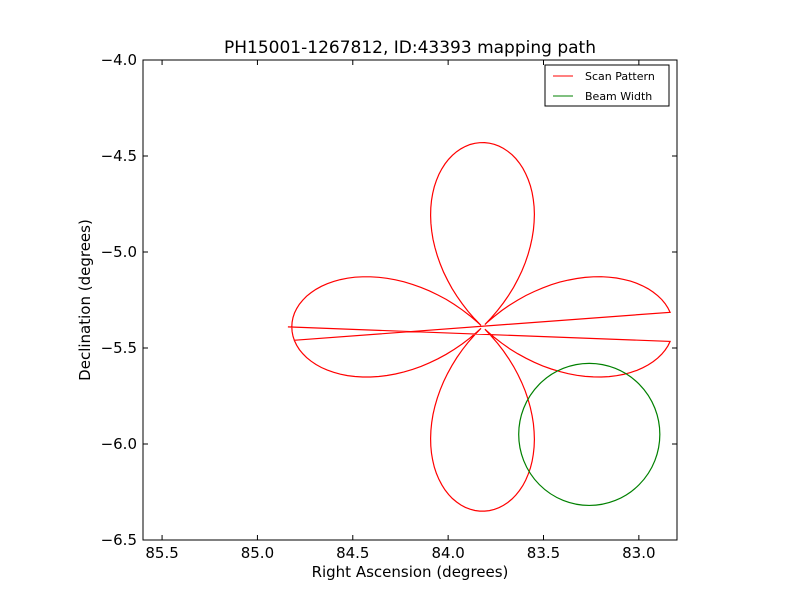 Image resolution: width=800 pixels, height=600 pixels. What do you see at coordinates (618, 96) in the screenshot?
I see `legend-beam-label: Beam Width` at bounding box center [618, 96].